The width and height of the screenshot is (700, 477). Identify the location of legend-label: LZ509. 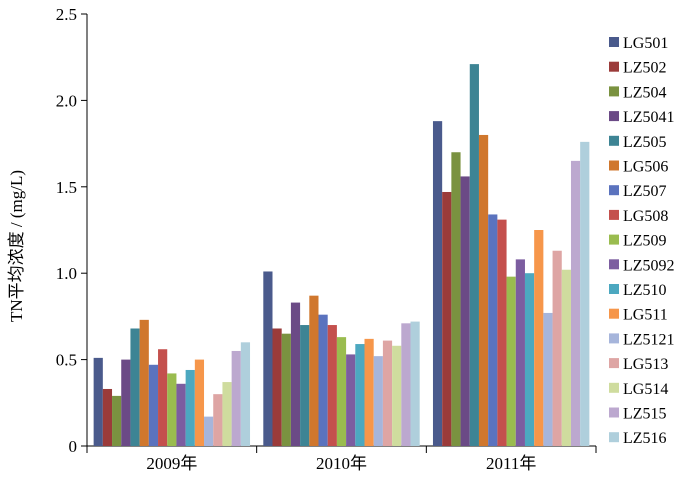
(645, 241).